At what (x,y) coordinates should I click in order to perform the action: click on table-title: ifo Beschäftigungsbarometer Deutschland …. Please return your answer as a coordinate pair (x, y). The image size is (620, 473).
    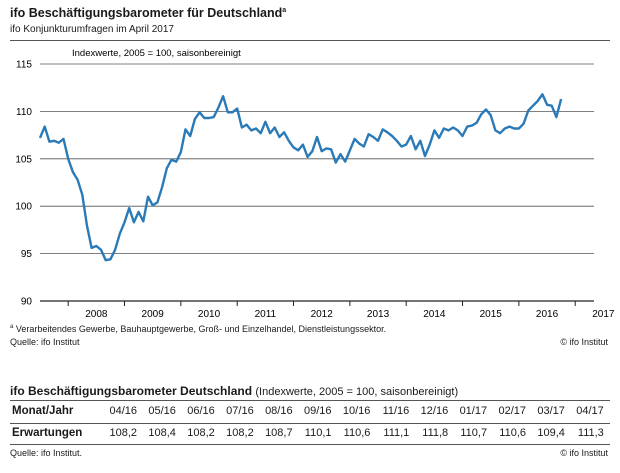
    Looking at the image, I should click on (234, 391).